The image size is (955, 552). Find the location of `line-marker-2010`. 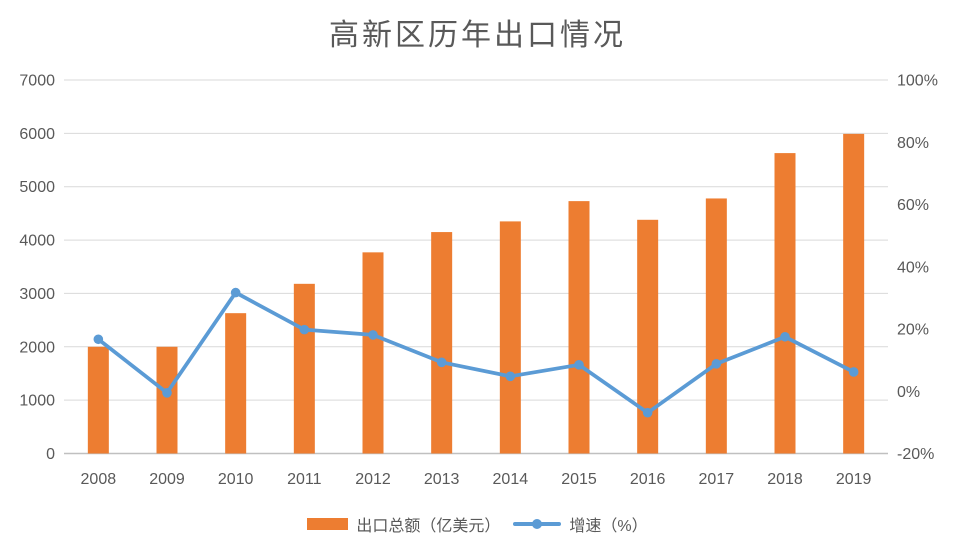

line-marker-2010 is located at coordinates (235, 292).